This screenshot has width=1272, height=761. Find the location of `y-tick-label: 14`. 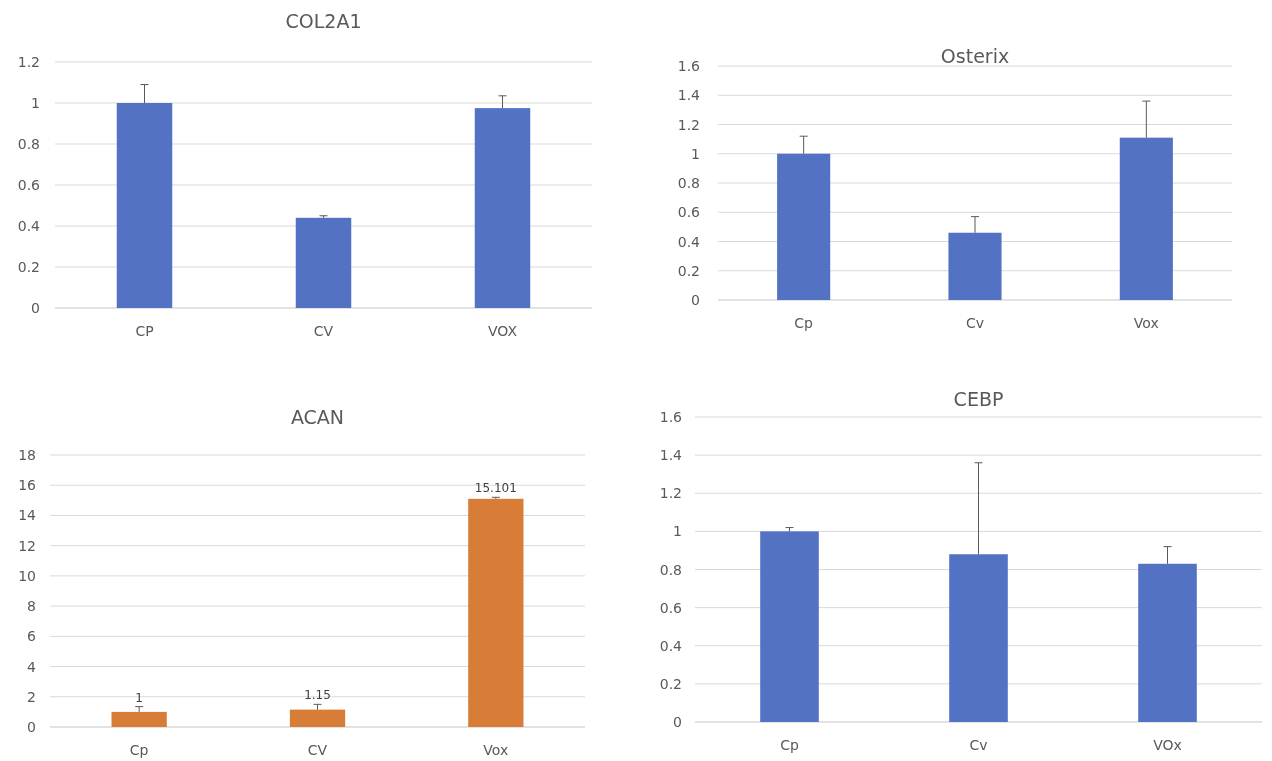

y-tick-label: 14 is located at coordinates (27, 515).